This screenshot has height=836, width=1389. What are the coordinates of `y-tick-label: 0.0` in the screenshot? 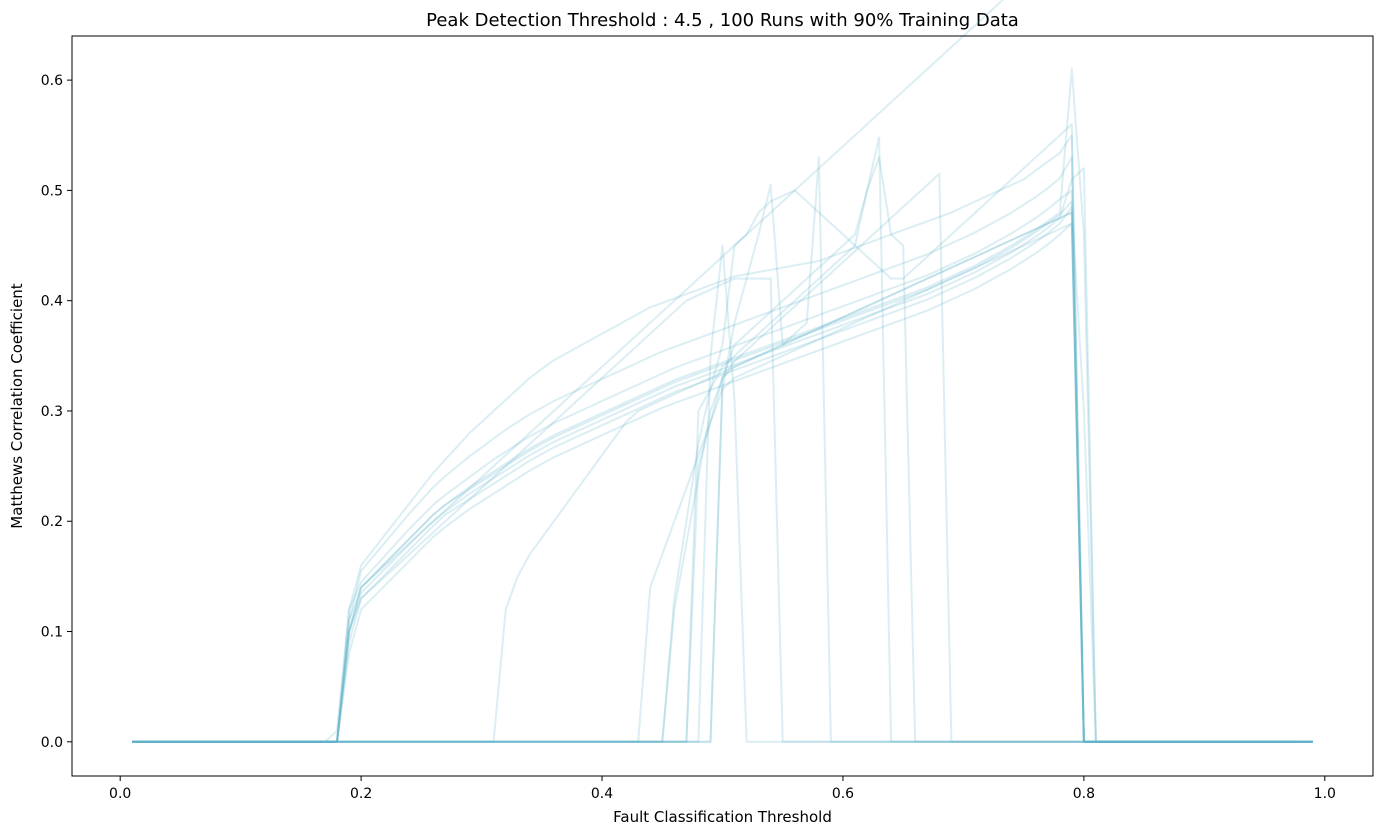 It's located at (52, 743).